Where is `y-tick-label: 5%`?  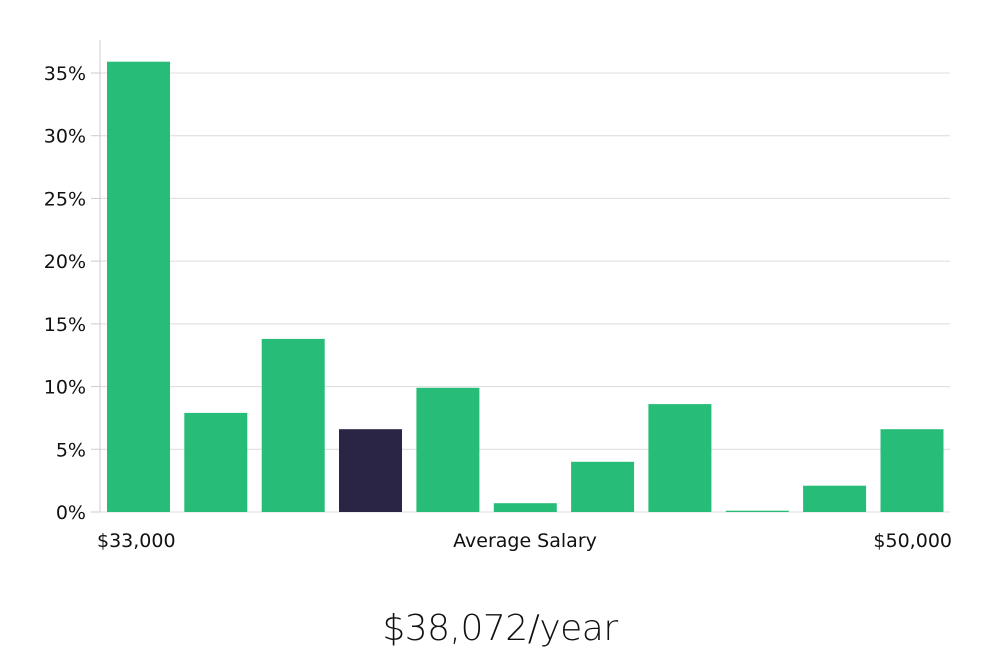 y-tick-label: 5% is located at coordinates (71, 450).